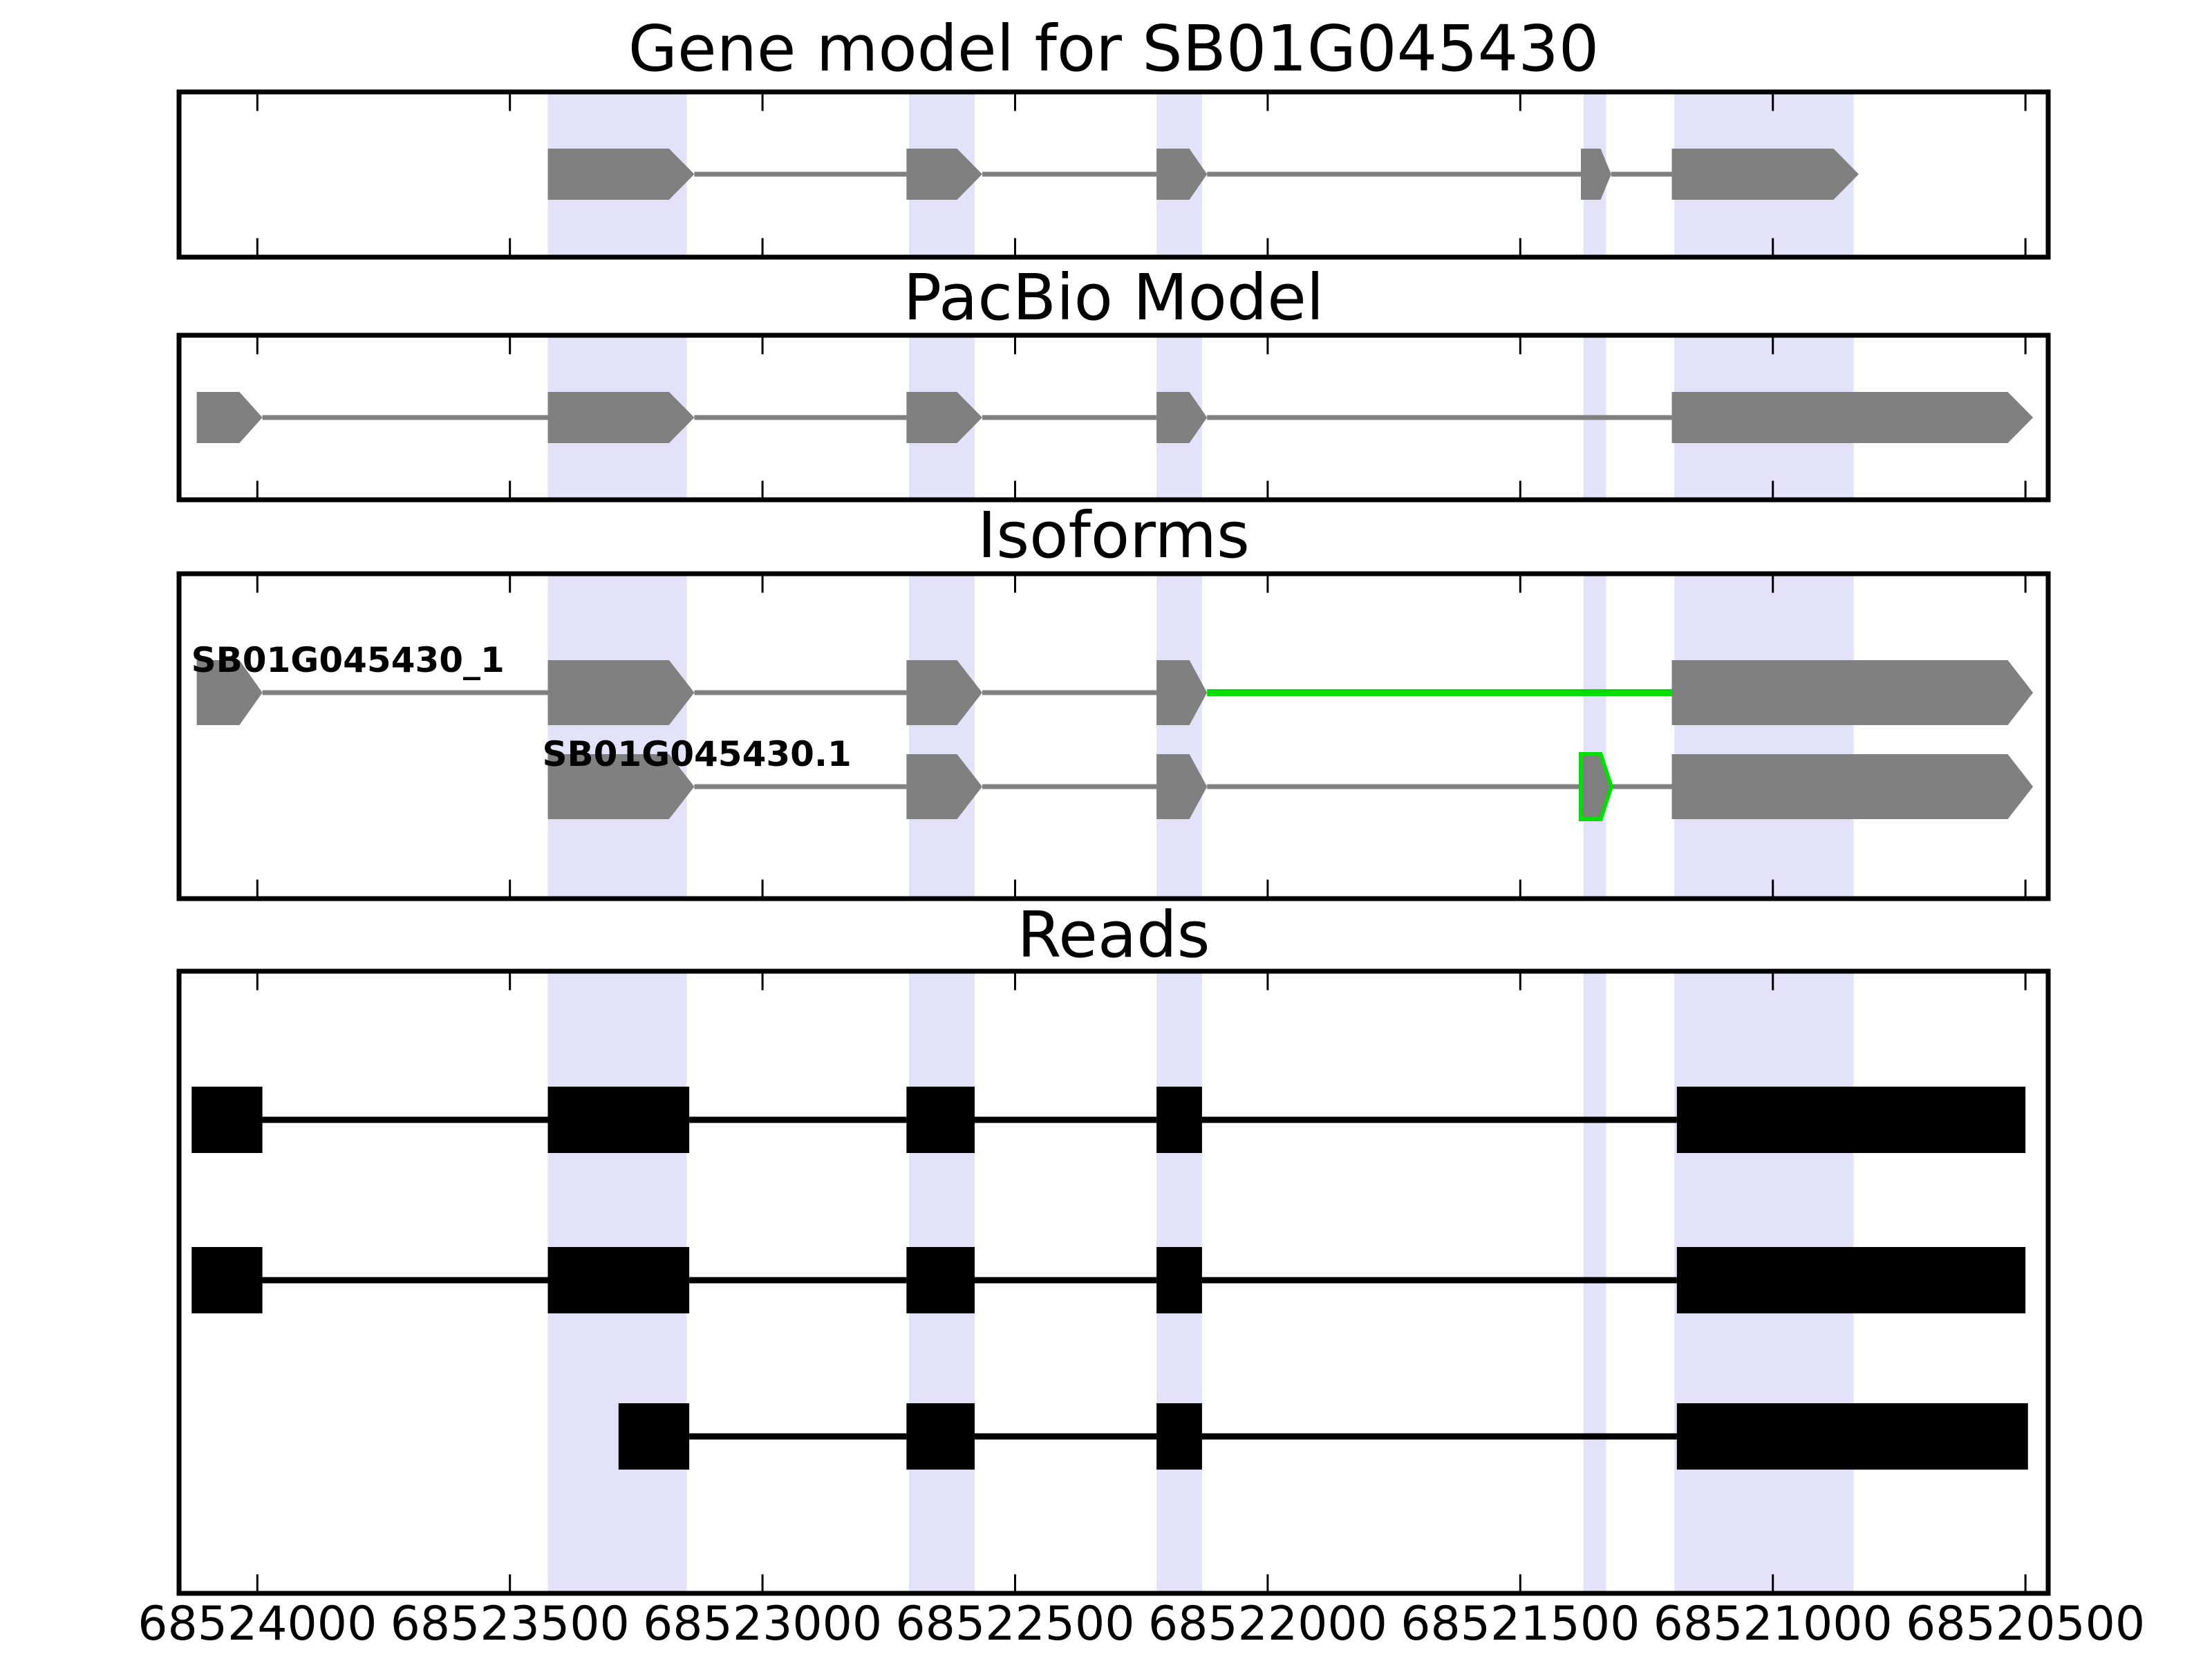 The height and width of the screenshot is (1659, 2212). What do you see at coordinates (1113, 535) in the screenshot?
I see `isoforms-panel-title: Isoforms` at bounding box center [1113, 535].